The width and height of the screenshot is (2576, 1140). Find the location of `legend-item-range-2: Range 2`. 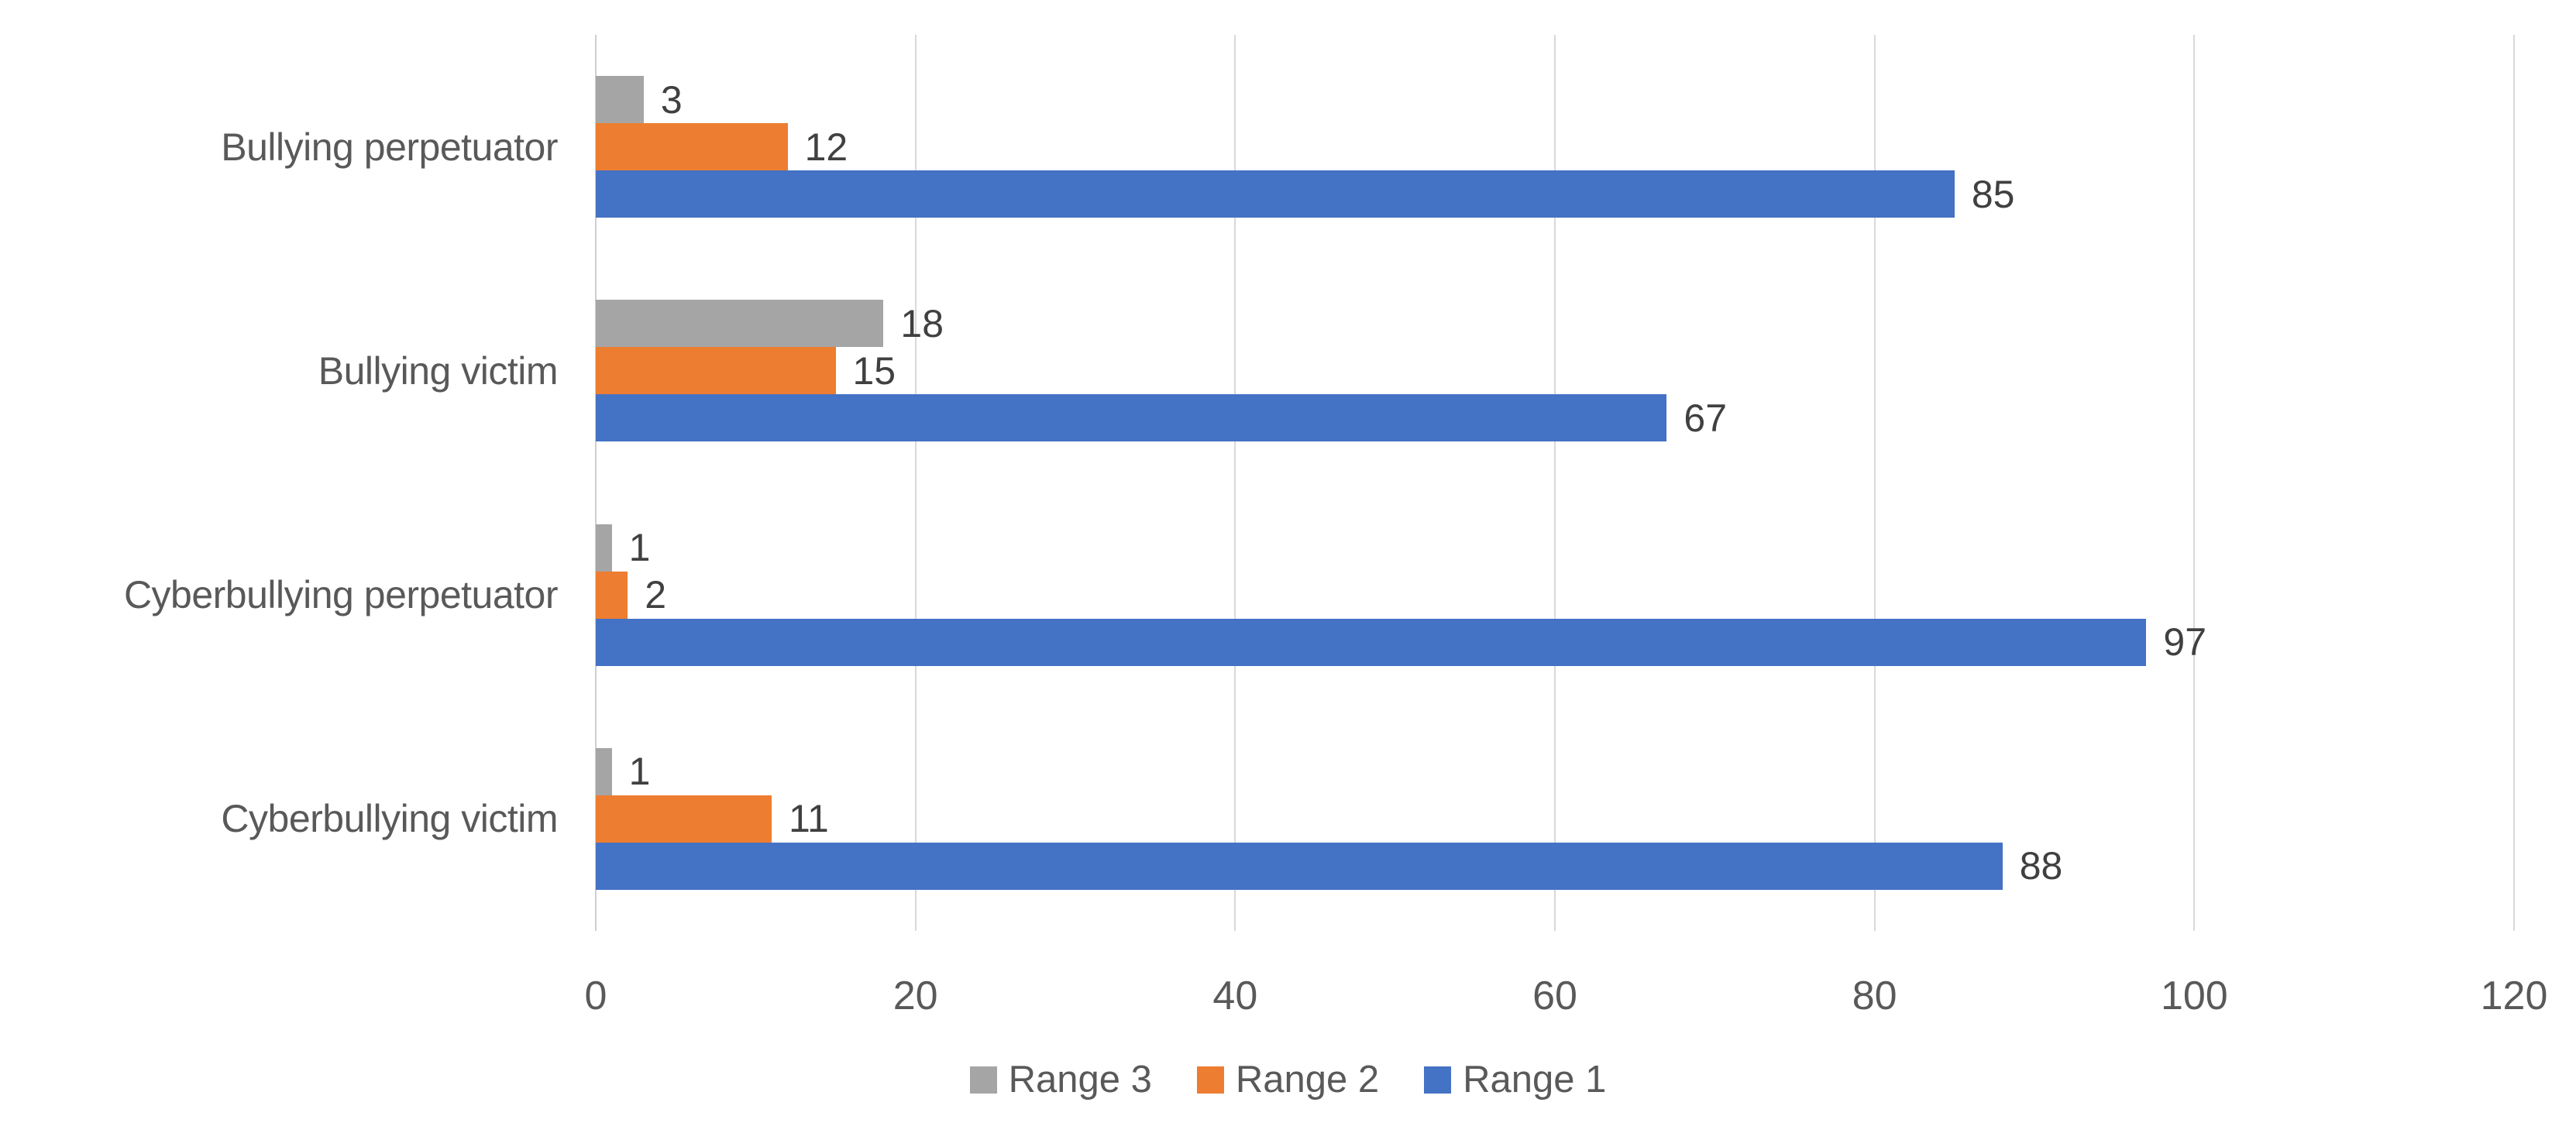

legend-item-range-2: Range 2 is located at coordinates (1288, 1079).